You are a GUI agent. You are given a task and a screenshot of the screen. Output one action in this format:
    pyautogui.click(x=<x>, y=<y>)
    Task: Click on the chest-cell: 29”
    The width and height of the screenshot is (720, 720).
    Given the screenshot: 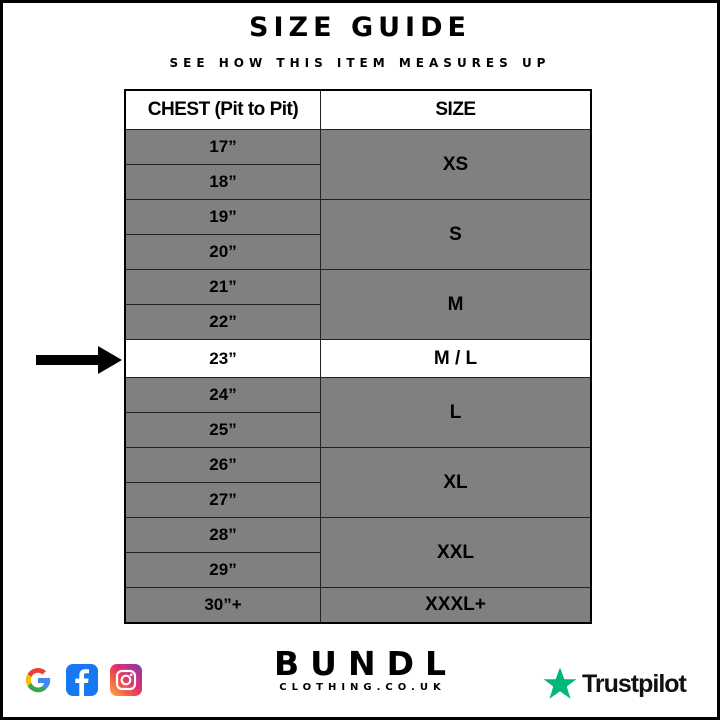 What is the action you would take?
    pyautogui.click(x=222, y=570)
    